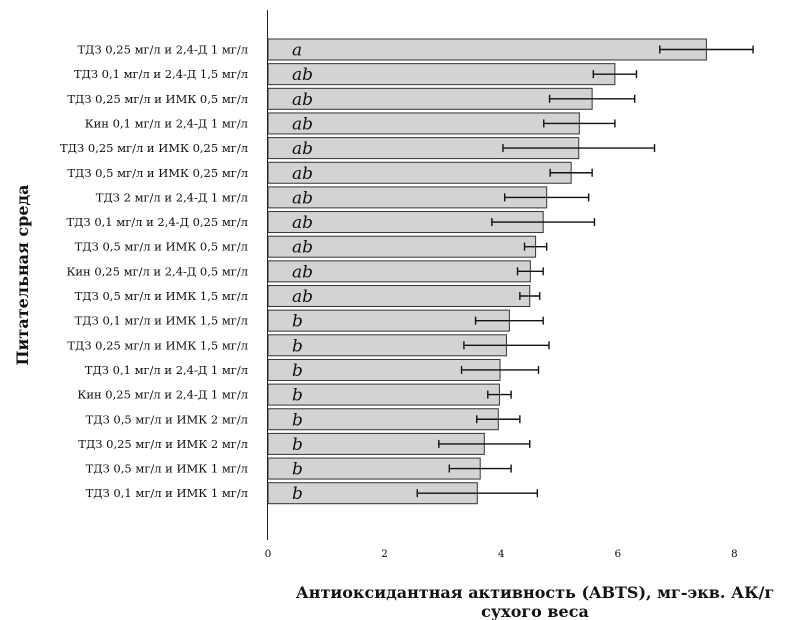 The image size is (811, 620). Describe the element at coordinates (157, 345) in the screenshot. I see `category-label: ТДЗ 0,25 мг/л и ИМК 1,5 мг/л` at that location.